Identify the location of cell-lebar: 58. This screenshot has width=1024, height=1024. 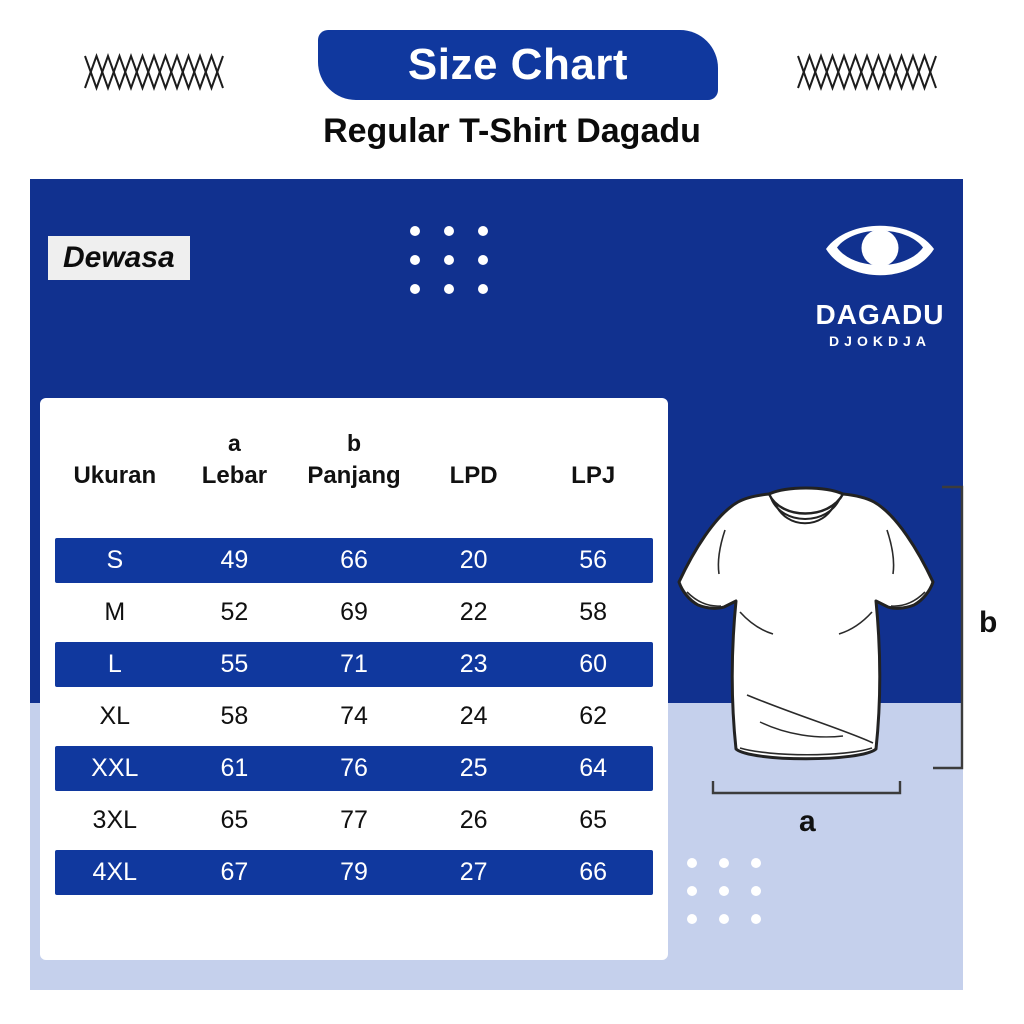
(234, 716).